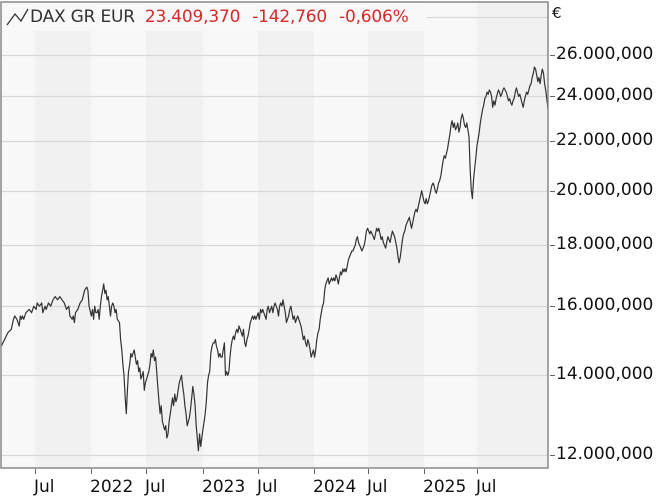 The height and width of the screenshot is (500, 667). Describe the element at coordinates (224, 487) in the screenshot. I see `x-tick-label: 2023` at that location.